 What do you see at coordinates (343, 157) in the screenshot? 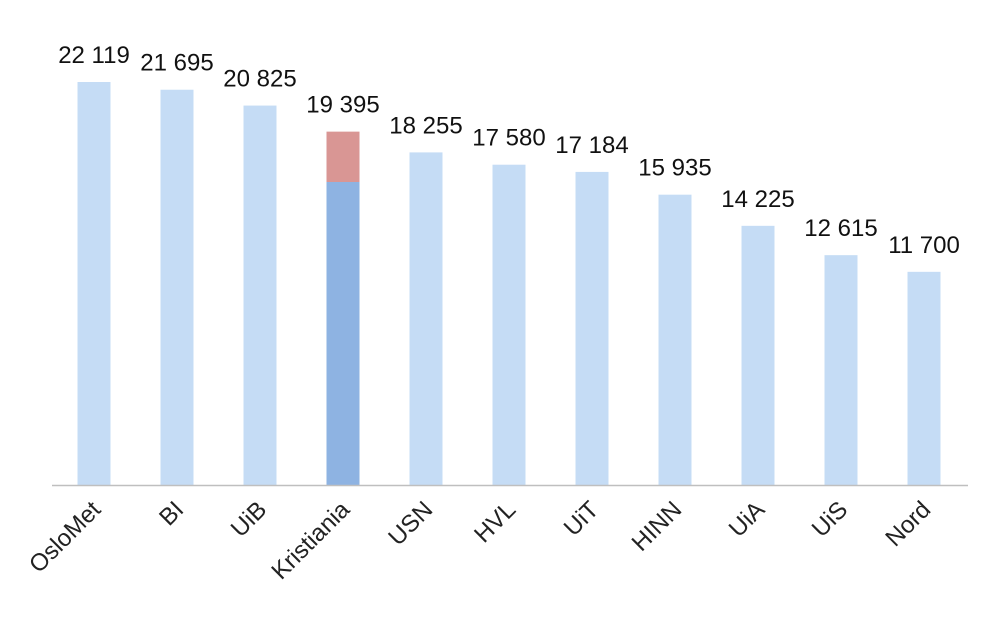
I see `bar-kristiania-top-segment` at bounding box center [343, 157].